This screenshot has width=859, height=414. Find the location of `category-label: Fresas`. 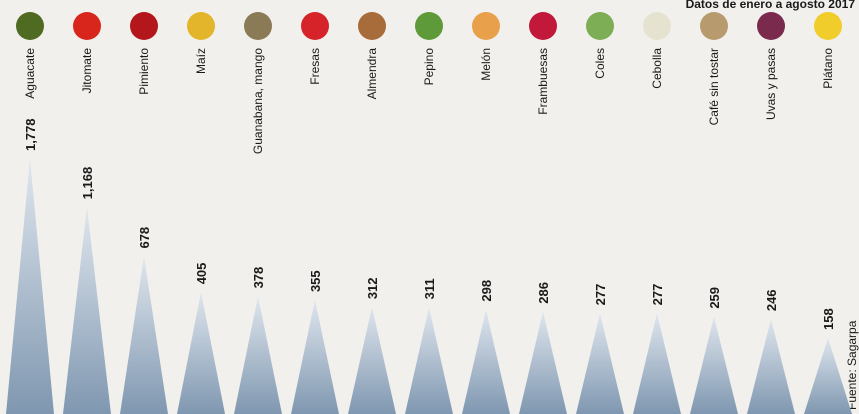

category-label: Fresas is located at coordinates (315, 66).